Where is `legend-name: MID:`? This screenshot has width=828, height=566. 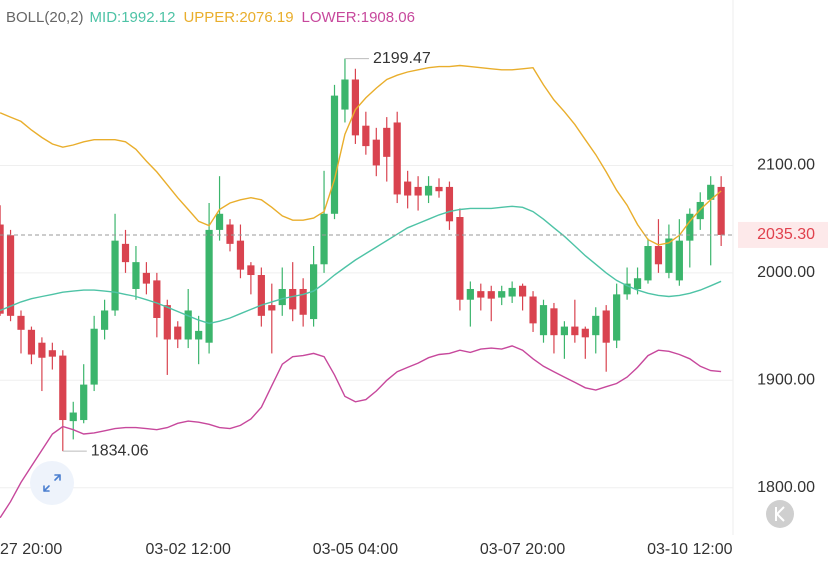
legend-name: MID: is located at coordinates (106, 17).